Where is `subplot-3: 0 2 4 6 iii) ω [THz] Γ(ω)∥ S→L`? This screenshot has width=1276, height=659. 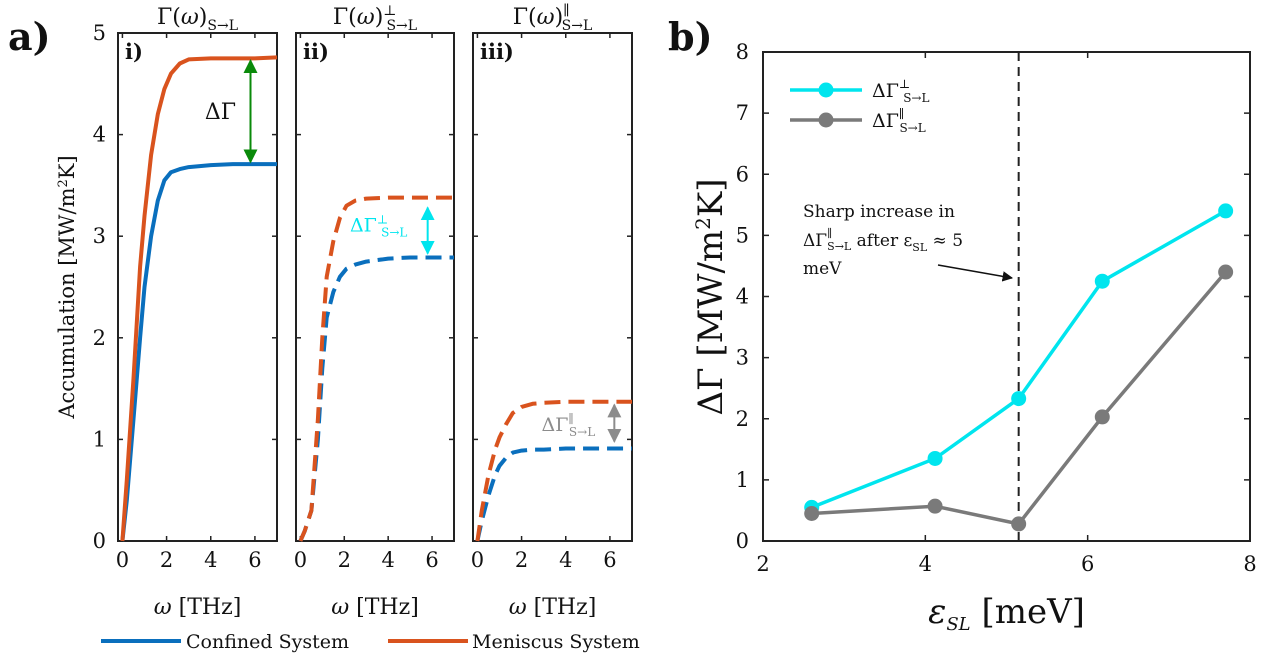
subplot-3: 0 2 4 6 iii) ω [THz] Γ(ω)∥ S→L is located at coordinates (552, 311).